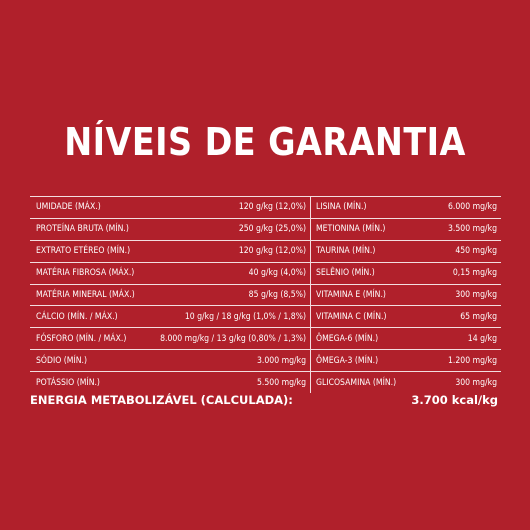 The width and height of the screenshot is (530, 530). Describe the element at coordinates (265, 142) in the screenshot. I see `page-title: NÍVEIS DE GARANTIA` at that location.